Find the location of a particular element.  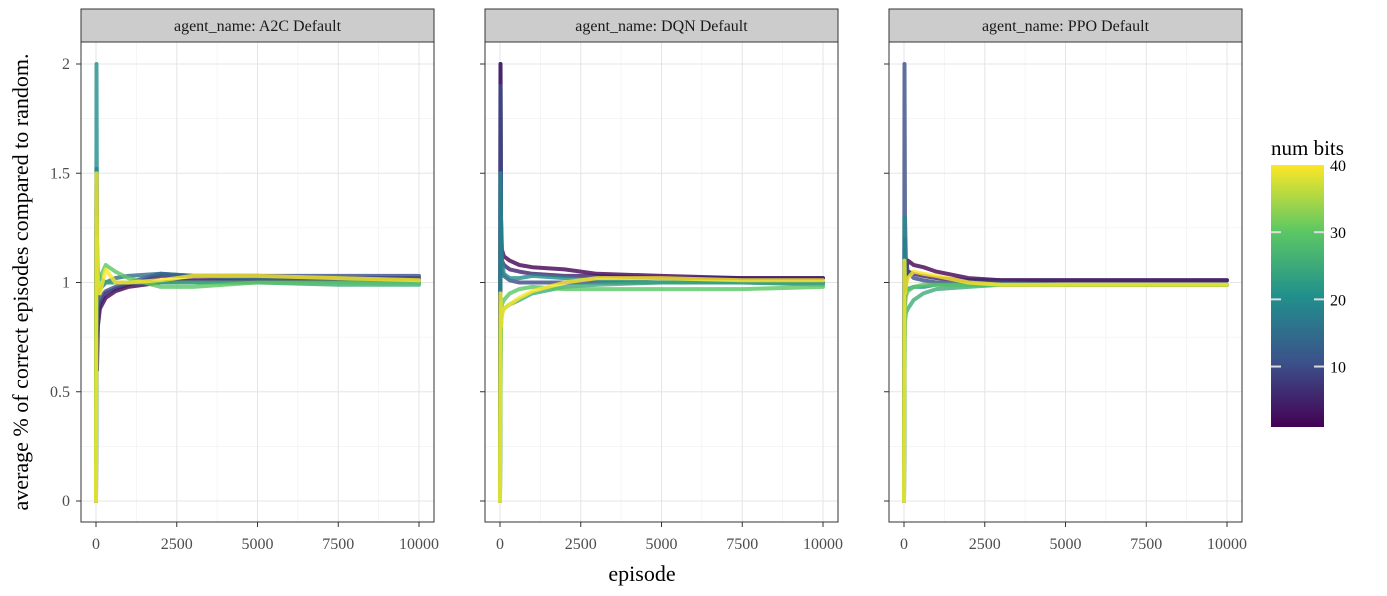

y-tick-label: 1 is located at coordinates (66, 283).